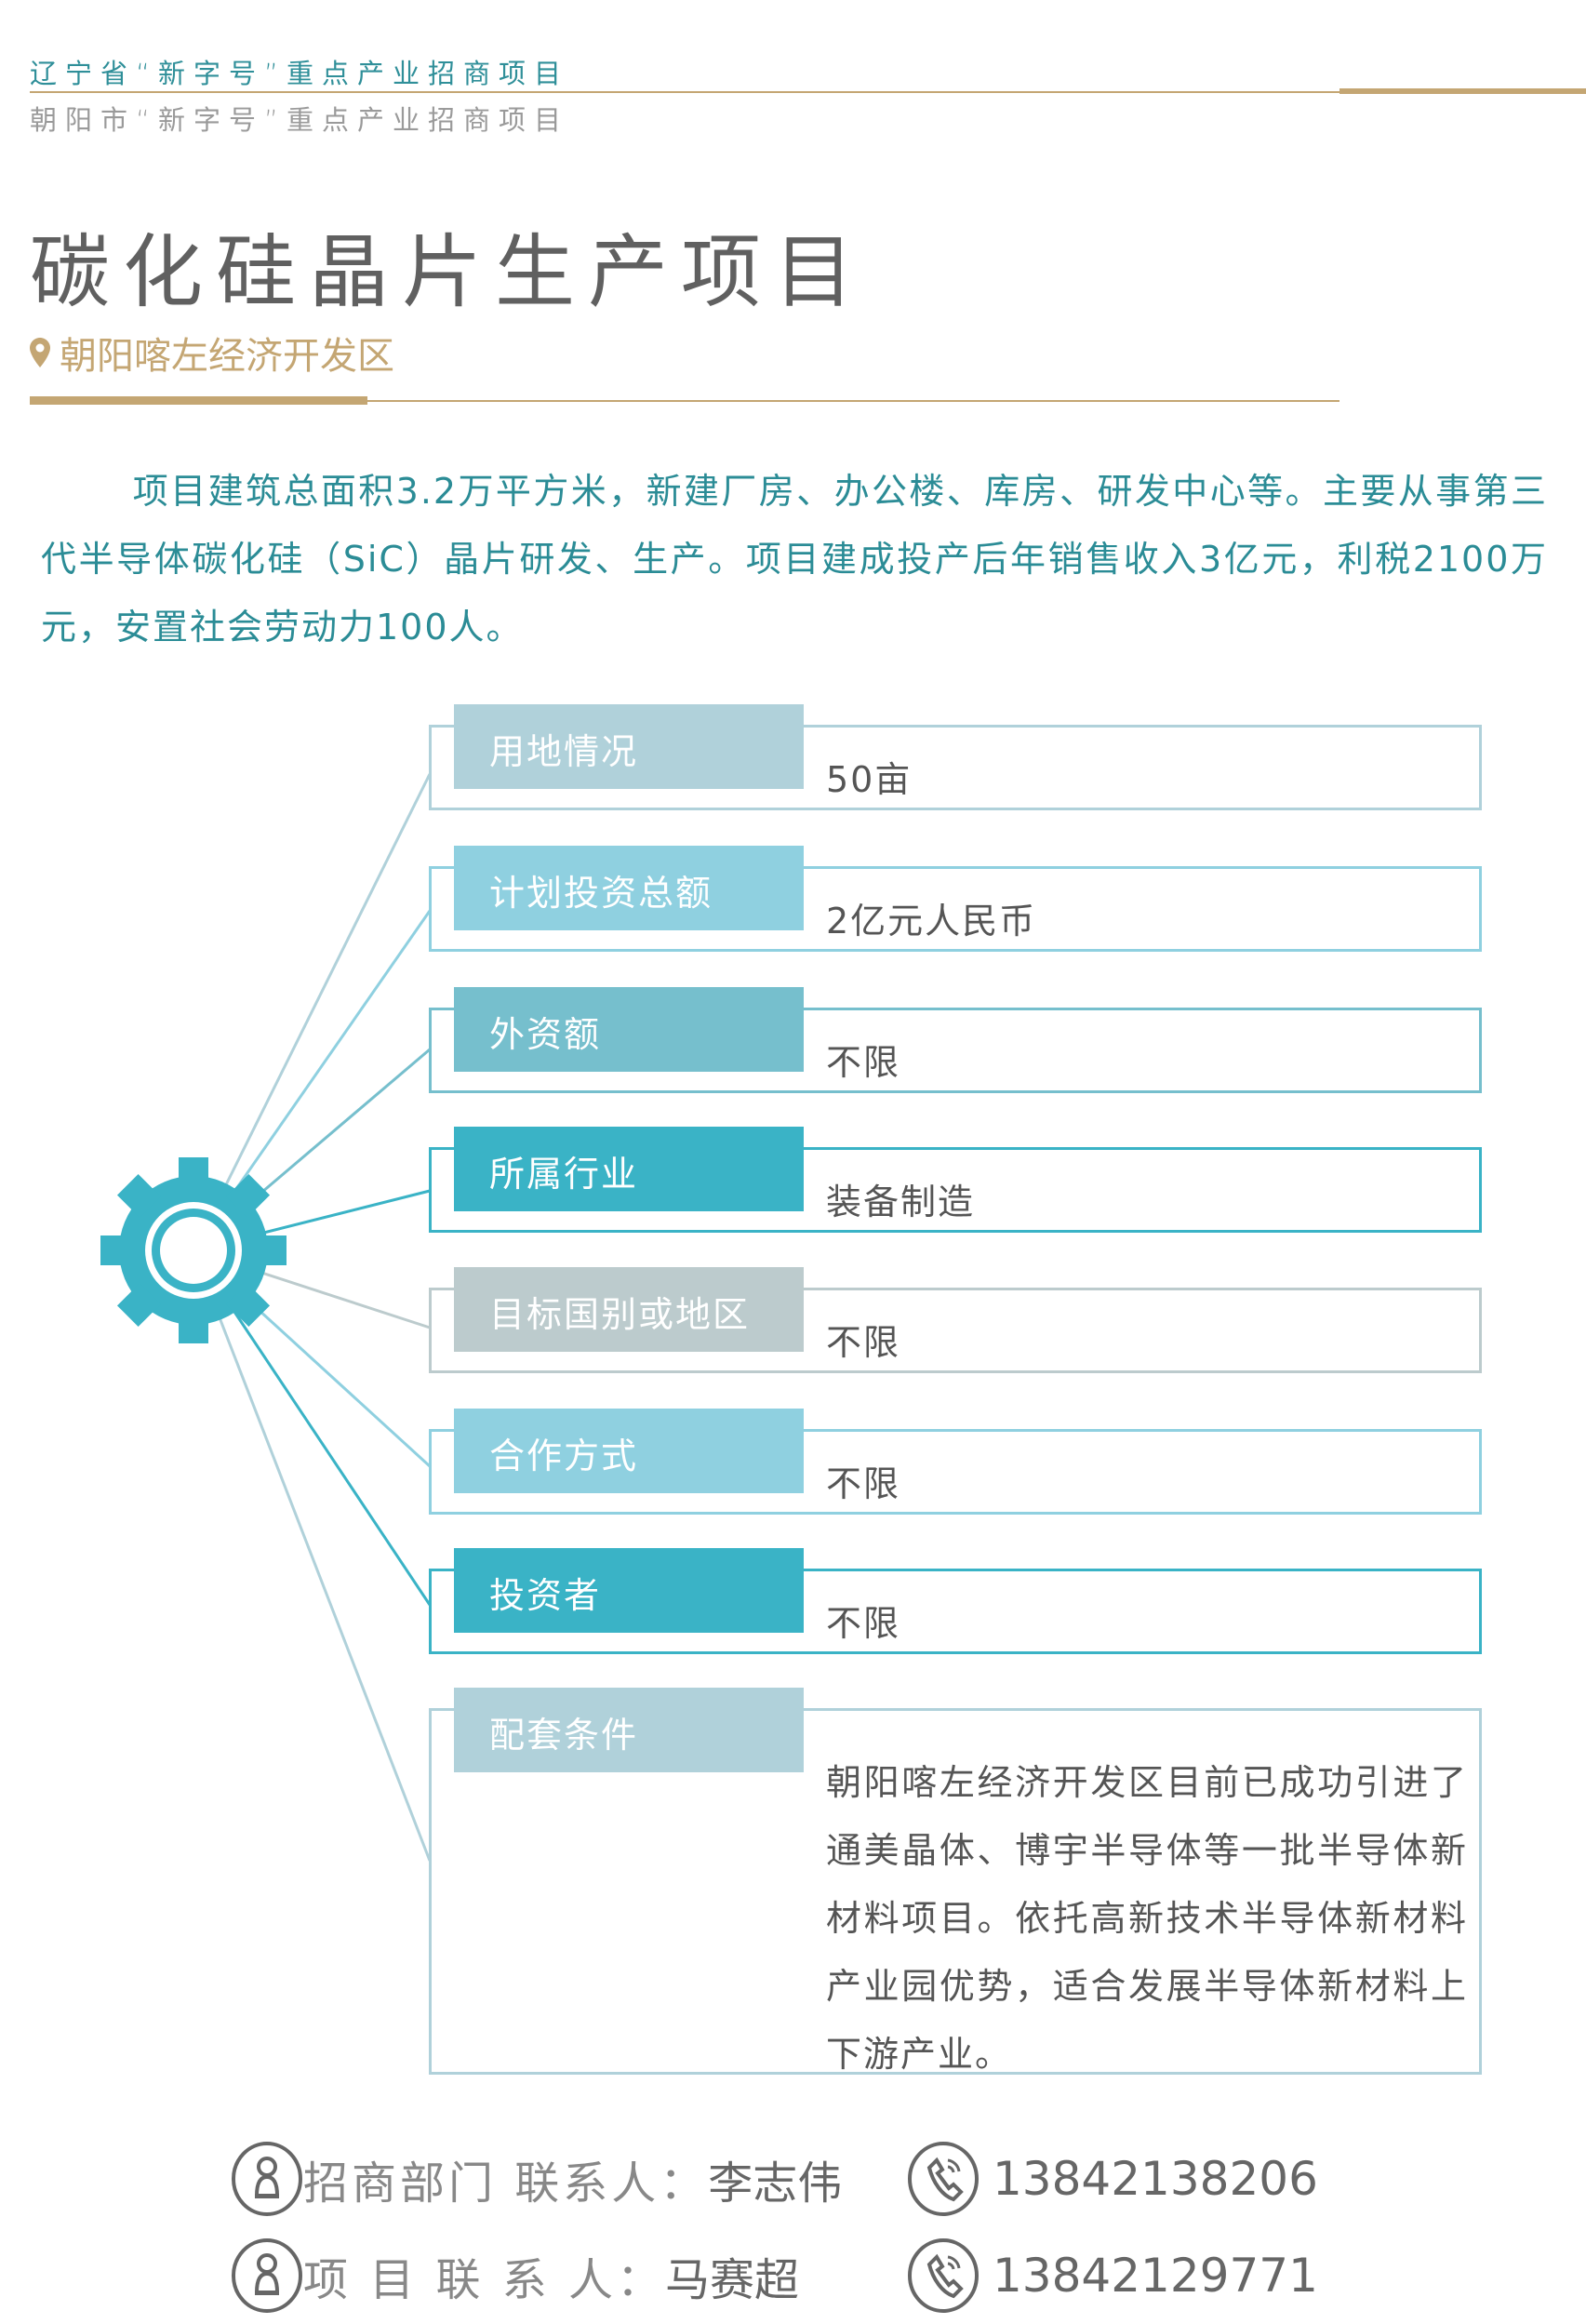 This screenshot has width=1586, height=2324. What do you see at coordinates (901, 1202) in the screenshot?
I see `info-row-value: 装备制造` at bounding box center [901, 1202].